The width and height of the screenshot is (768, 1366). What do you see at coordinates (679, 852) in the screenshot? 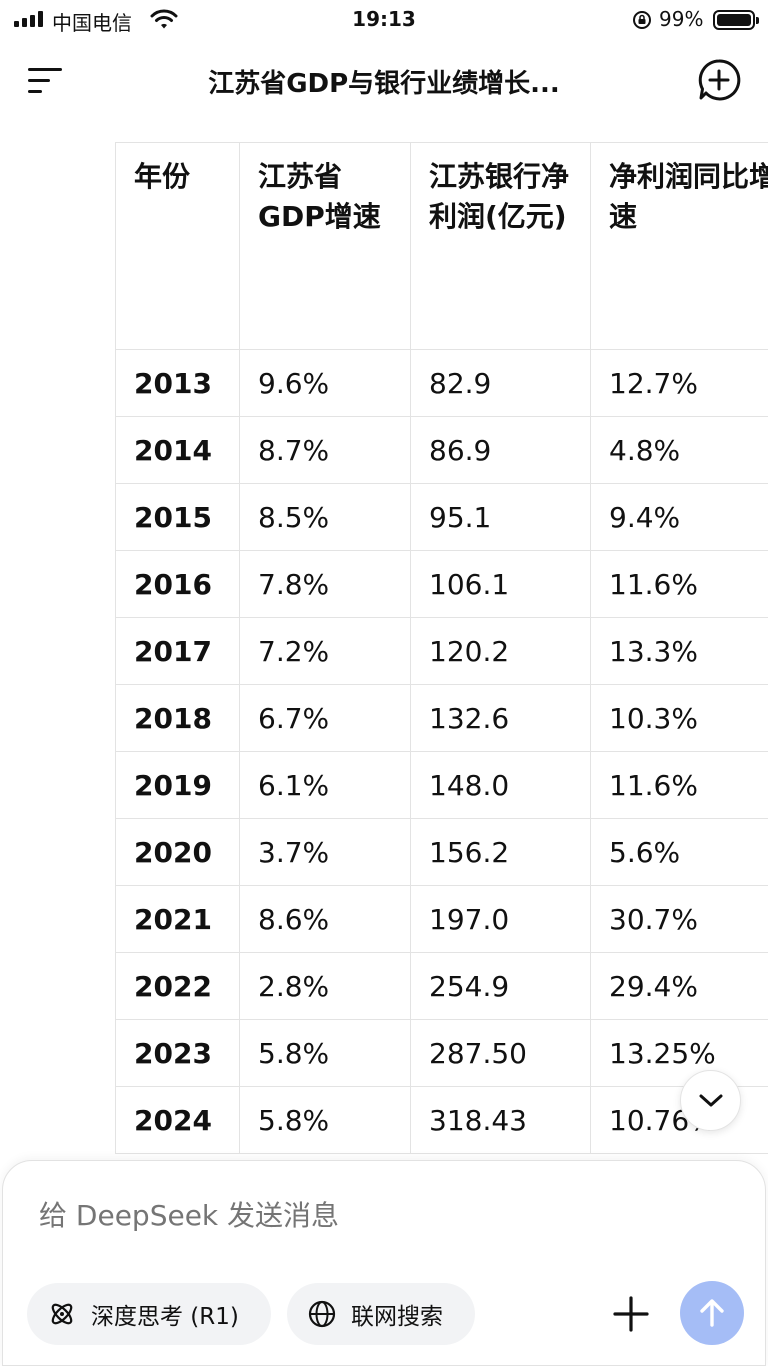
I see `cell-profit-growth: 5.6%` at bounding box center [679, 852].